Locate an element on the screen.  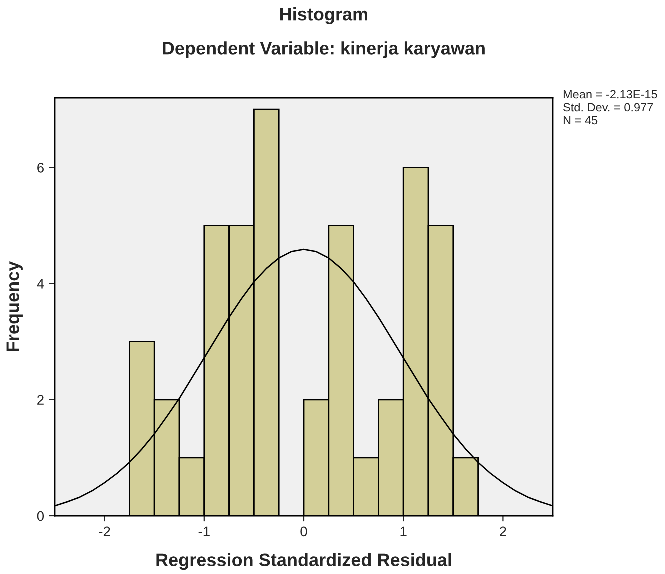
text: N = 45 is located at coordinates (581, 120).